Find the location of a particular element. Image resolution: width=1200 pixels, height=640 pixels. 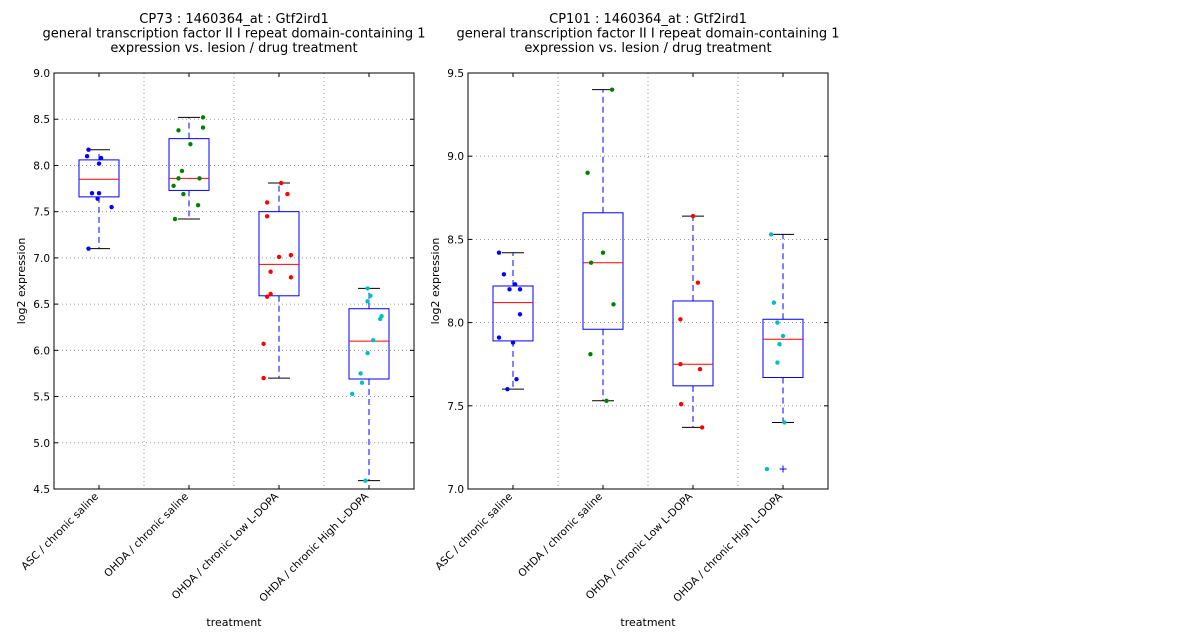

x-tick-label: OHDA / chronic Low L-DOPA is located at coordinates (226, 546).